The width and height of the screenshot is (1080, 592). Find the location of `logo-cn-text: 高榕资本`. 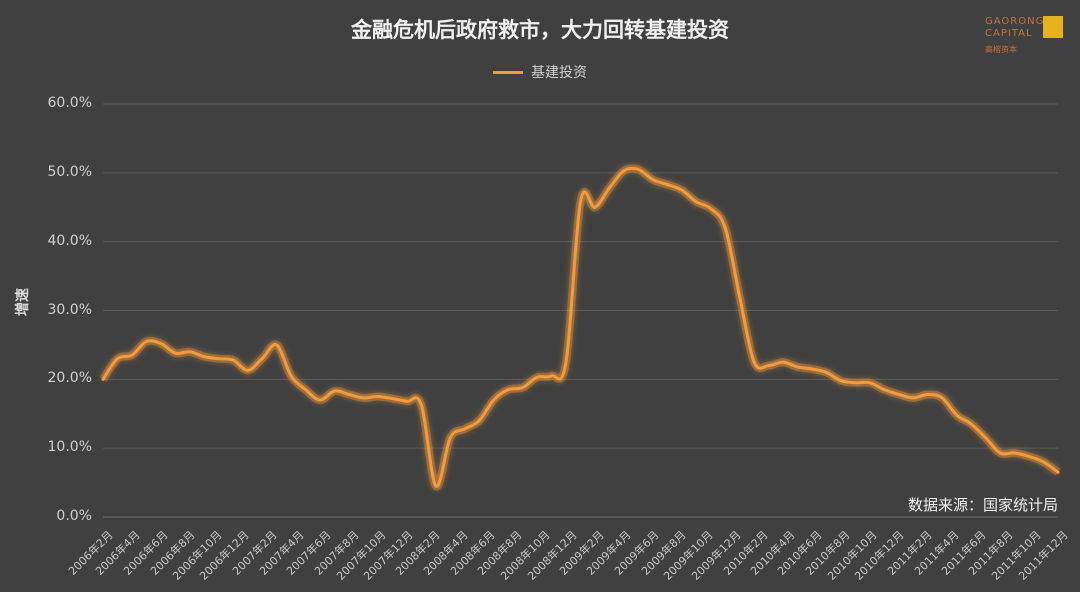

logo-cn-text: 高榕资本 is located at coordinates (1001, 49).